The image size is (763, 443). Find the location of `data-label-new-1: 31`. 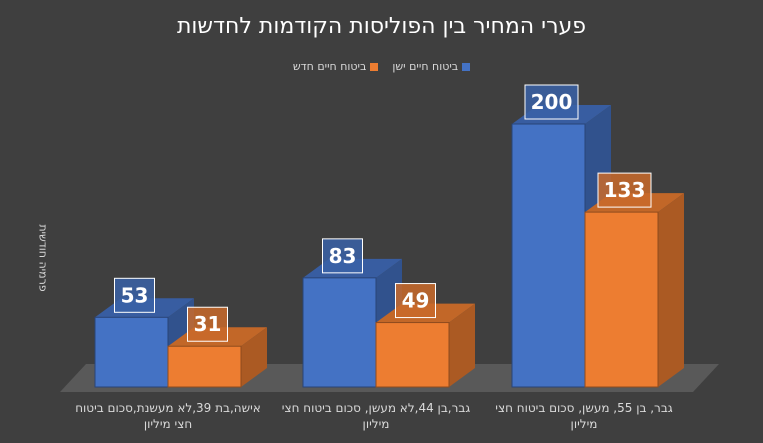

data-label-new-1: 31 is located at coordinates (207, 324).